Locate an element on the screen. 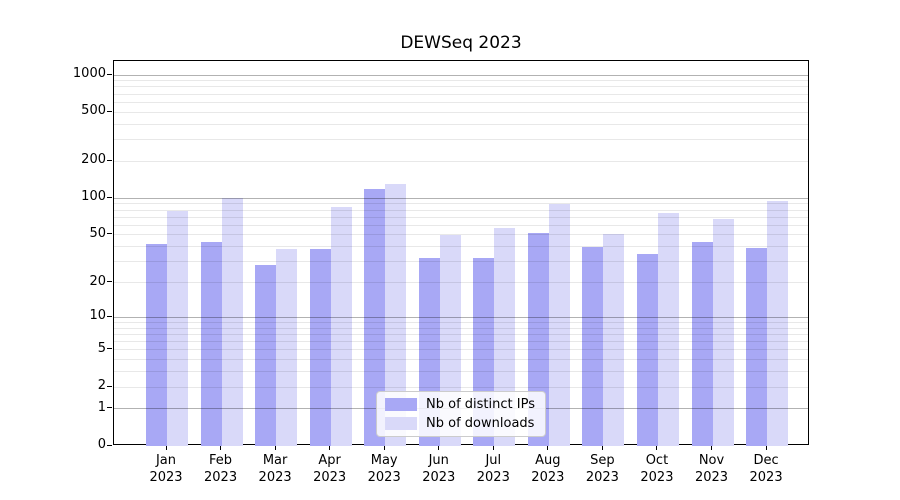 The height and width of the screenshot is (500, 900). x-tick-month: Feb is located at coordinates (221, 460).